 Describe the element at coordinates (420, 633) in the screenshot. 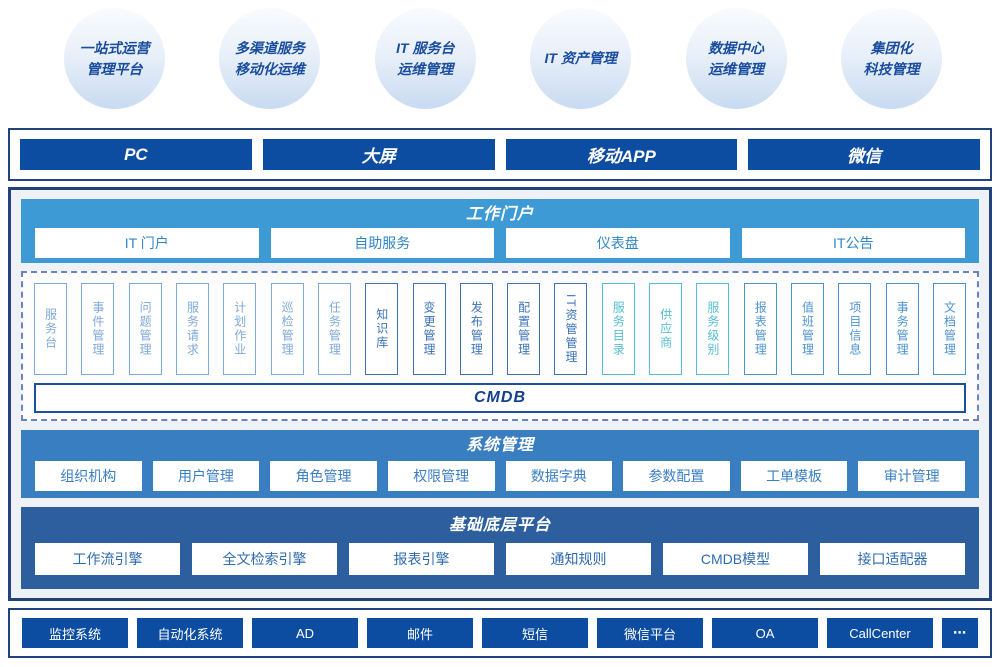

I see `integration-item: 邮件` at that location.